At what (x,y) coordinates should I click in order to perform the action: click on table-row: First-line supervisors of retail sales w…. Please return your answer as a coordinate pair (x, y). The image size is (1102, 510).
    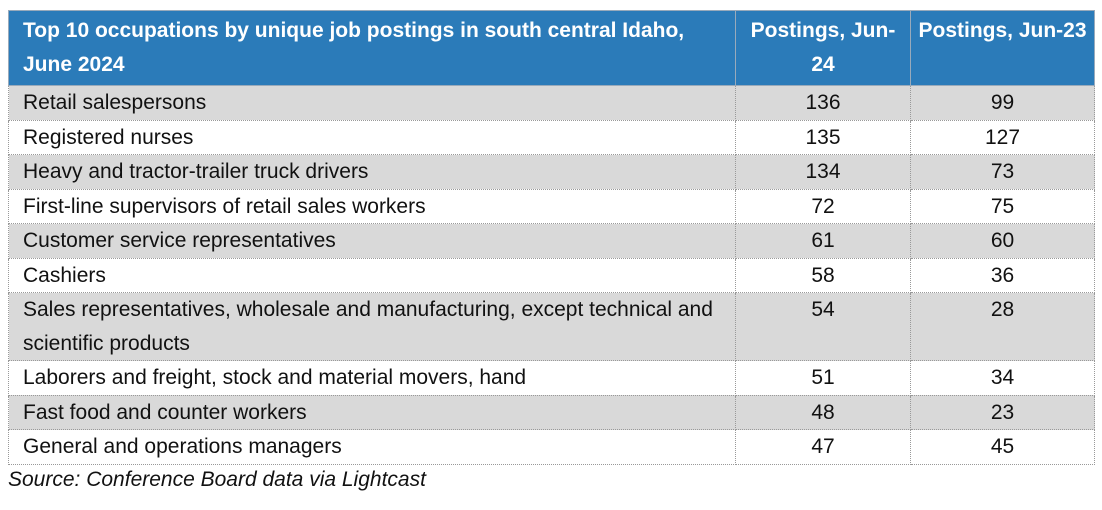
    Looking at the image, I should click on (551, 206).